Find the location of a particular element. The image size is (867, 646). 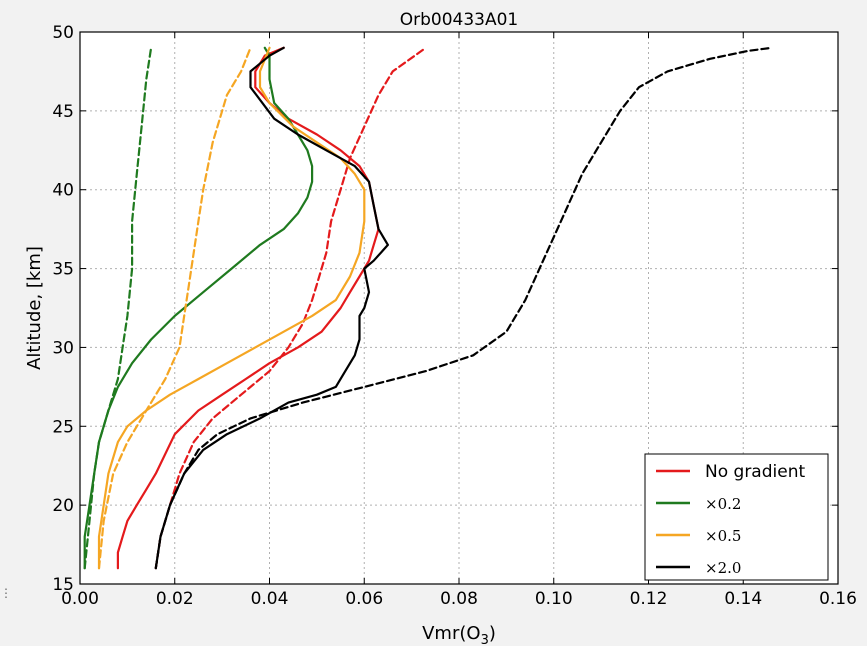

y-tick-label: 20 is located at coordinates (63, 506).